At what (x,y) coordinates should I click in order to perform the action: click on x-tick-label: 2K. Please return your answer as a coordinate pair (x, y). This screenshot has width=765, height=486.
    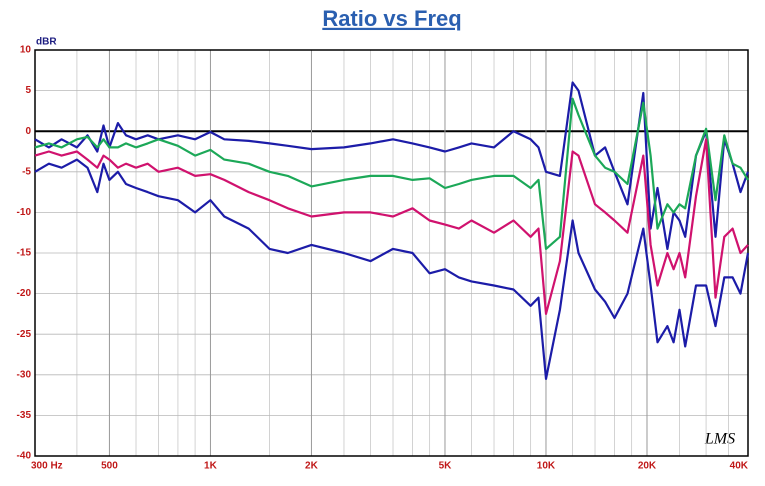
    Looking at the image, I should click on (312, 466).